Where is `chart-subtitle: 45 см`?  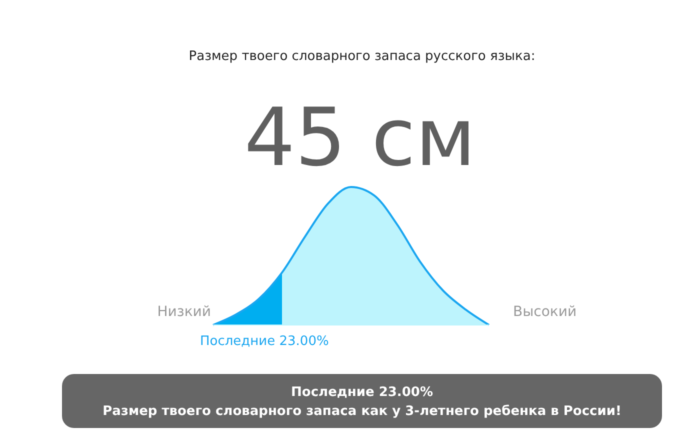 chart-subtitle: 45 см is located at coordinates (360, 137).